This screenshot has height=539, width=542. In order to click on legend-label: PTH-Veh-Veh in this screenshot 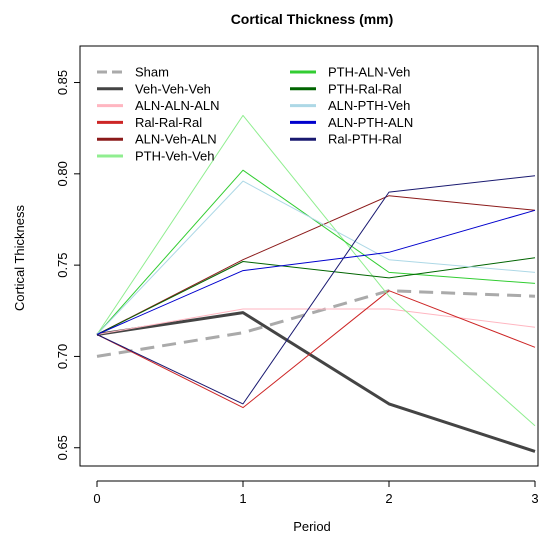, I will do `click(175, 156)`.